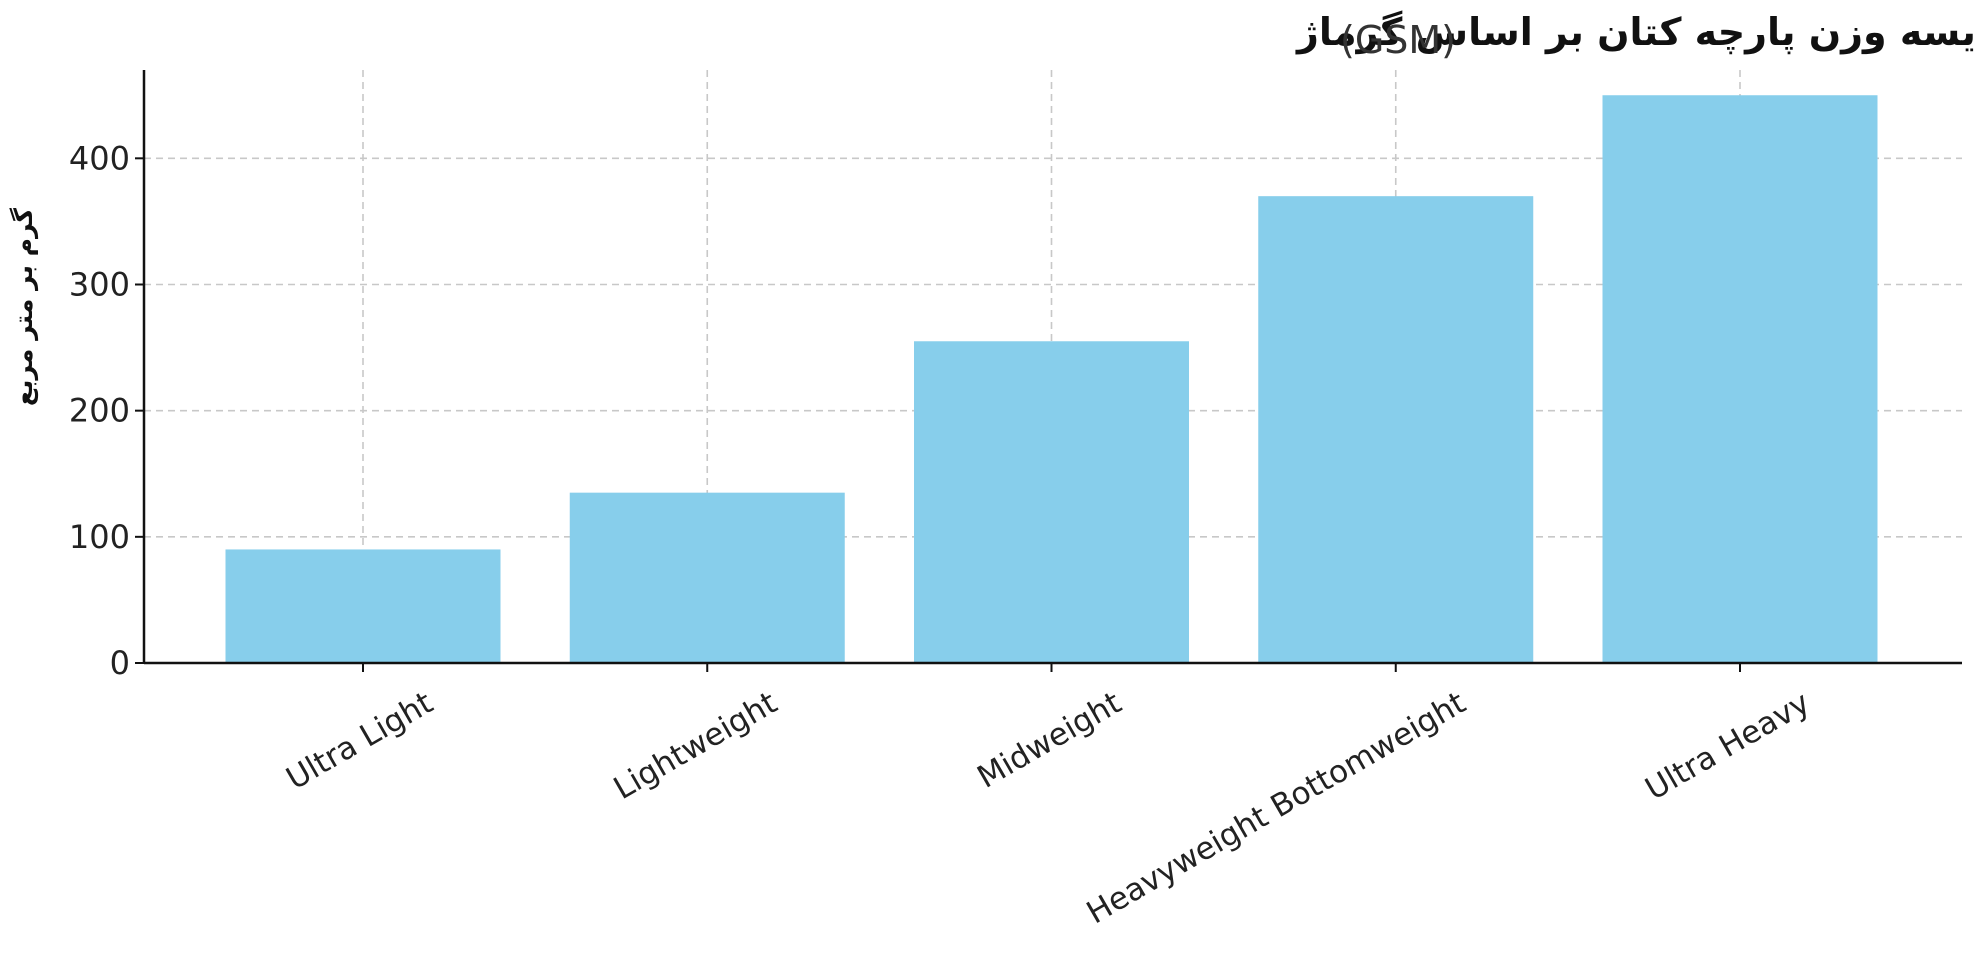 The image size is (1979, 953). I want to click on x-tick-label: Ultra Heavy, so click(1727, 746).